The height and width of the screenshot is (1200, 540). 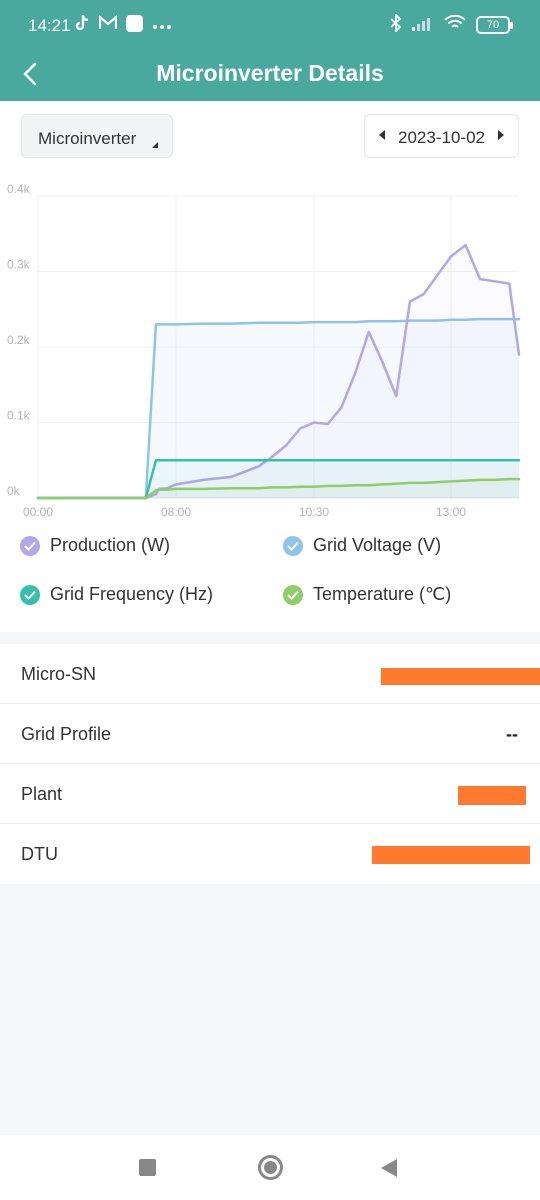 I want to click on legend-item: Grid Voltage (V), so click(x=362, y=545).